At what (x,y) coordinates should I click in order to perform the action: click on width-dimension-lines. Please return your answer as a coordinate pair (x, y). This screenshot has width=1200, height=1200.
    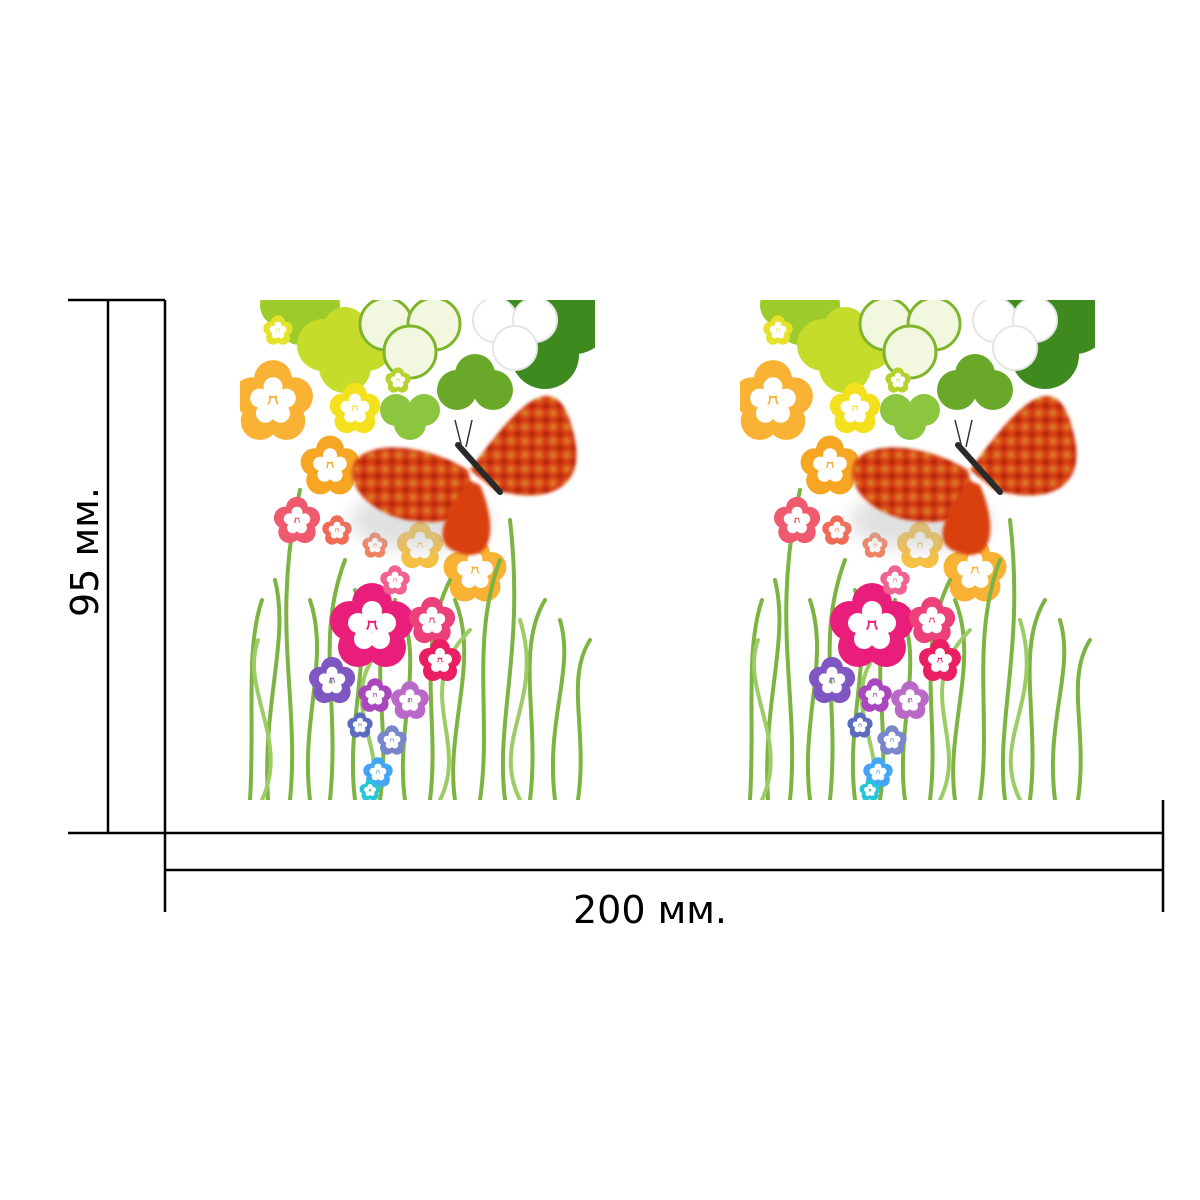
    Looking at the image, I should click on (664, 856).